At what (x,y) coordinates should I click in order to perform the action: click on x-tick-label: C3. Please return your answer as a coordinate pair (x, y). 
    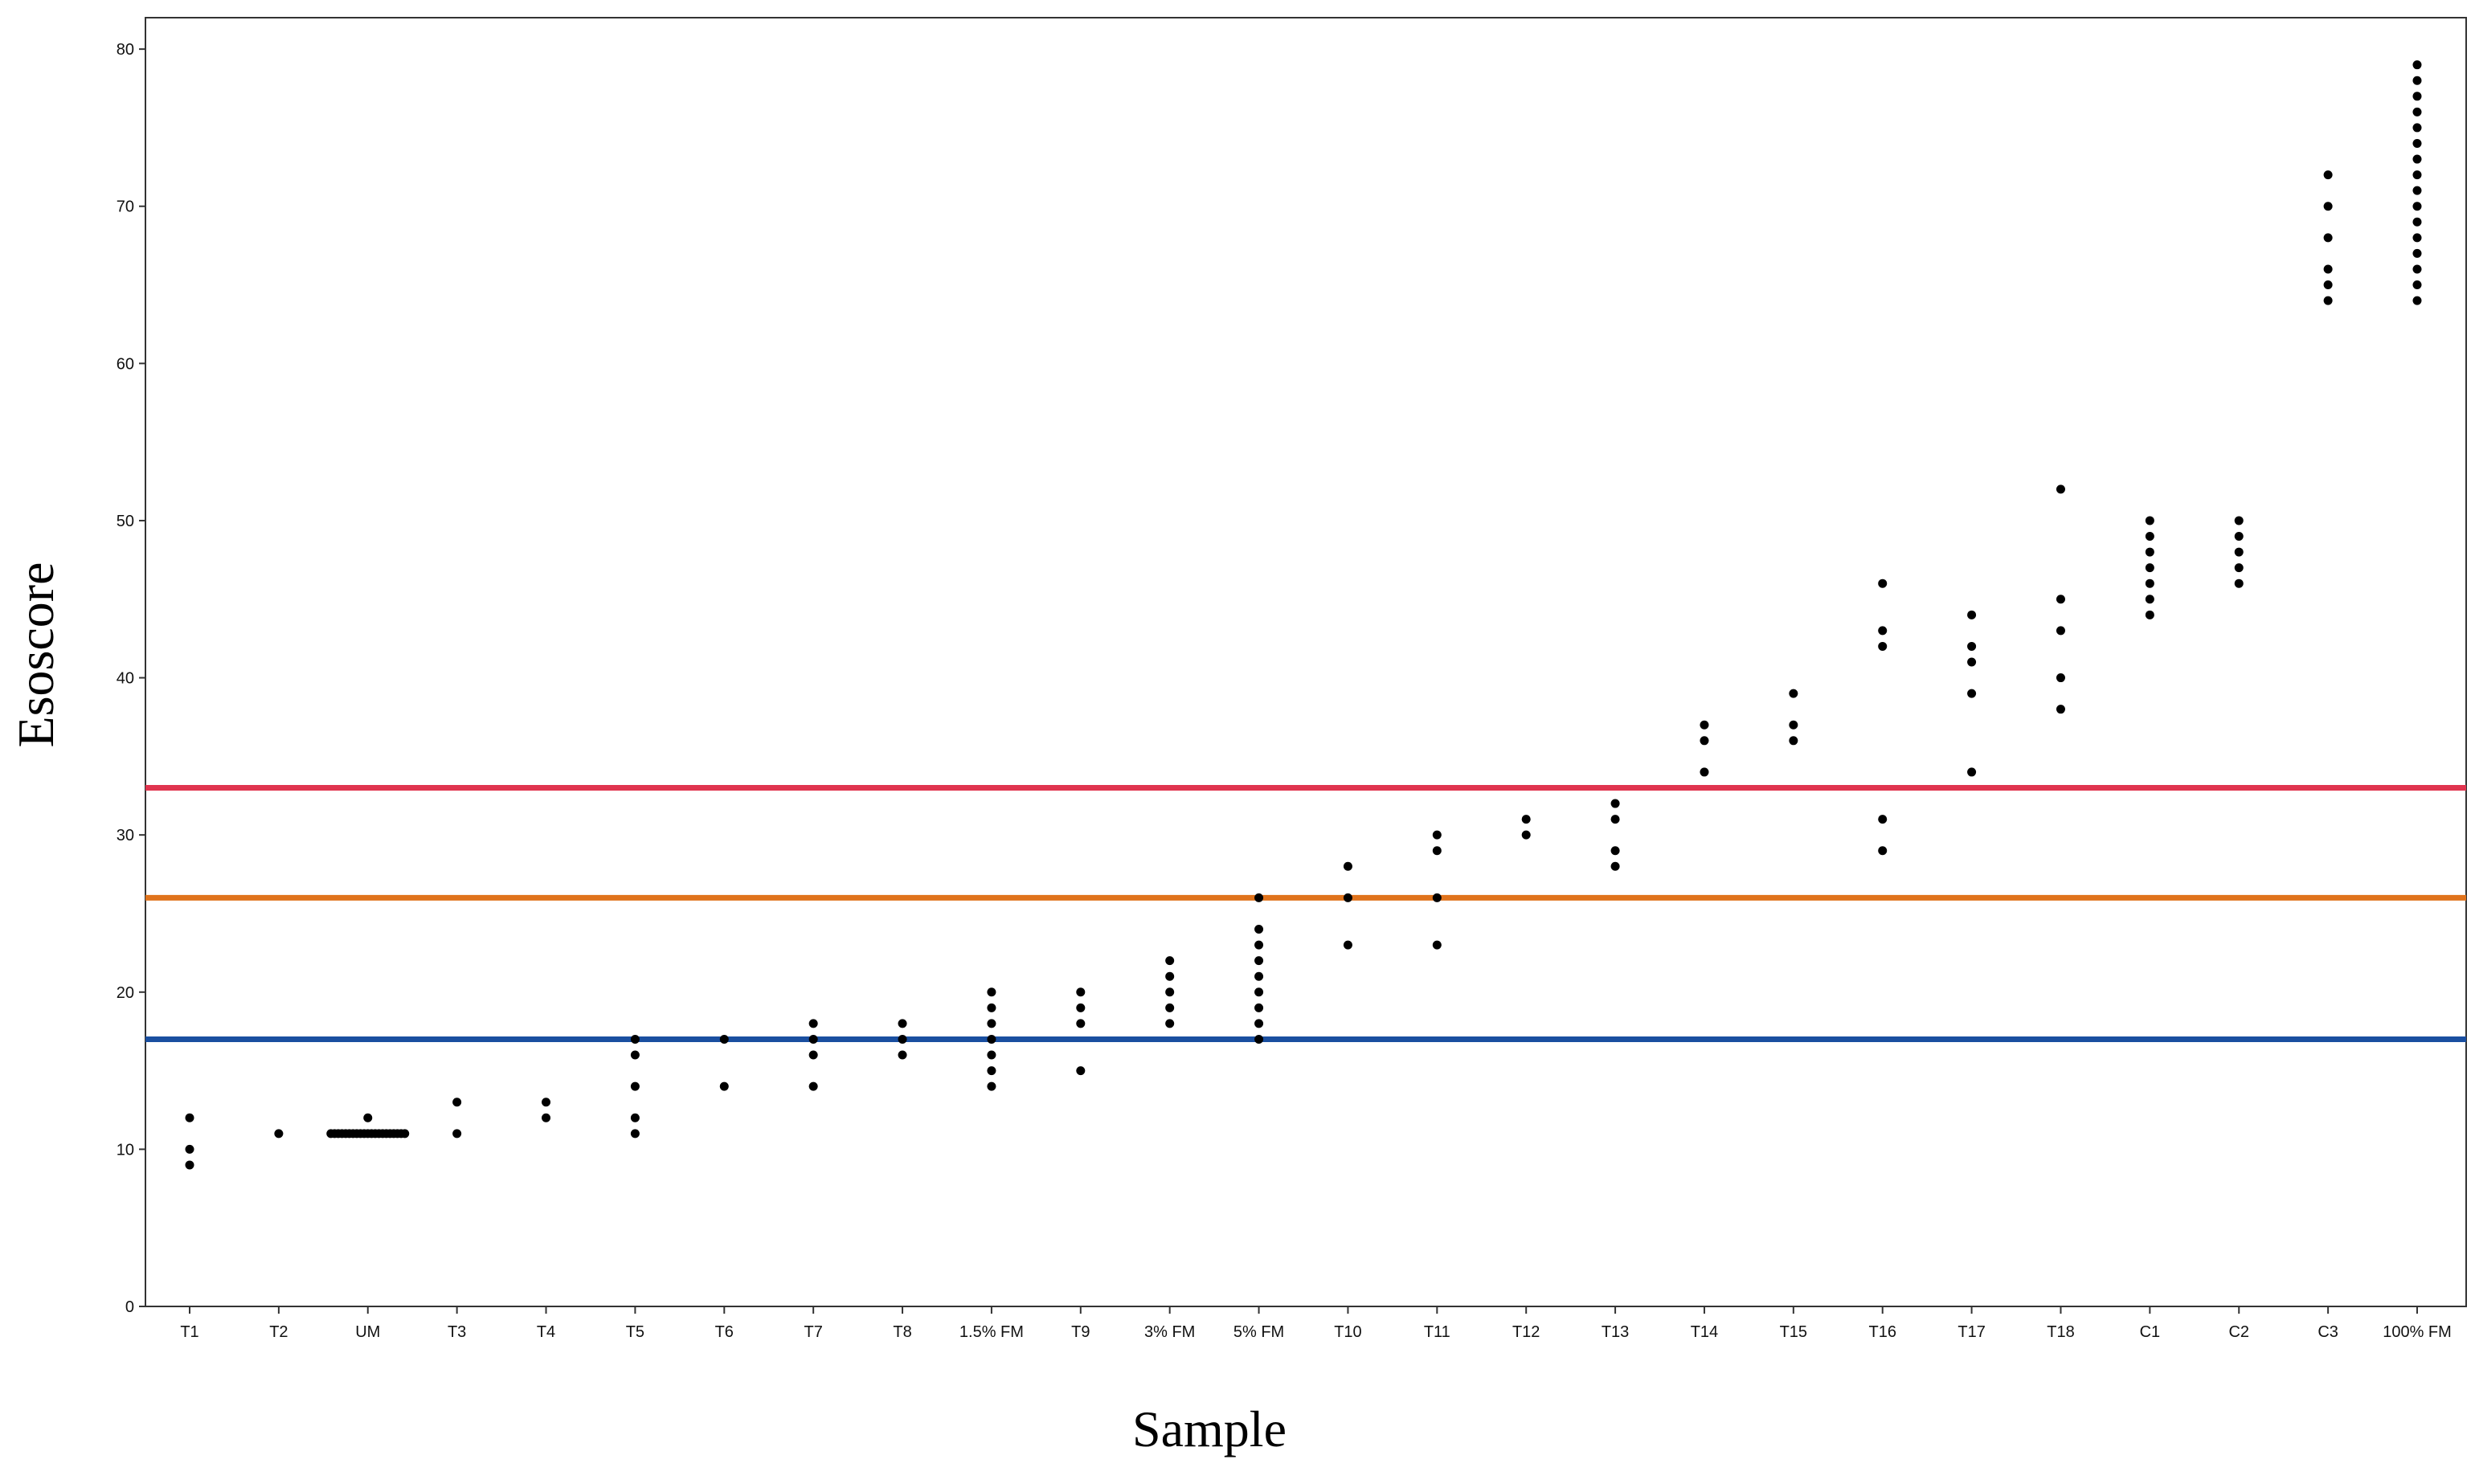
    Looking at the image, I should click on (2328, 1332).